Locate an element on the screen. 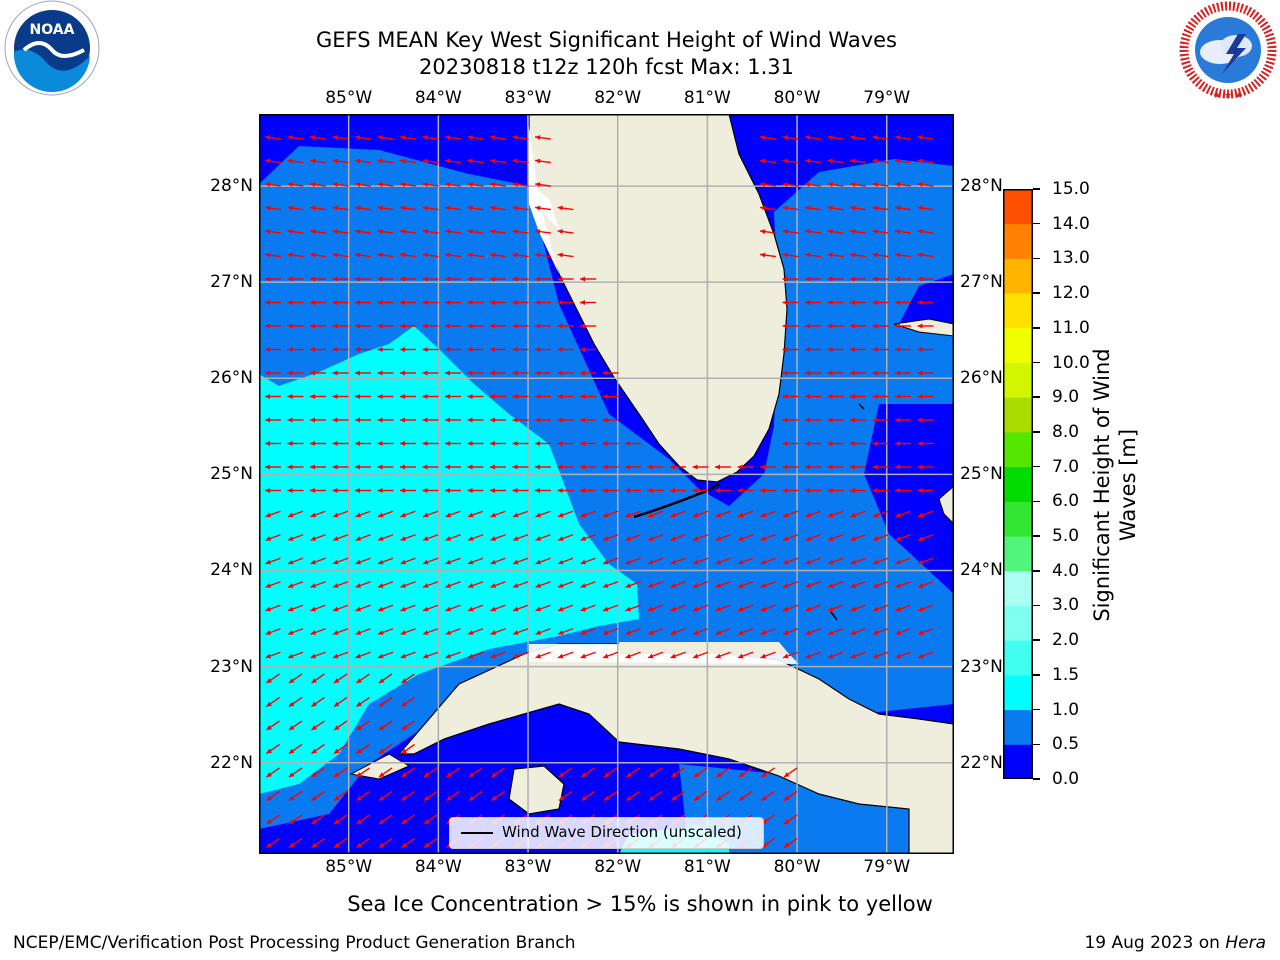  colorbar-tick-label: 4.0 is located at coordinates (1066, 570).